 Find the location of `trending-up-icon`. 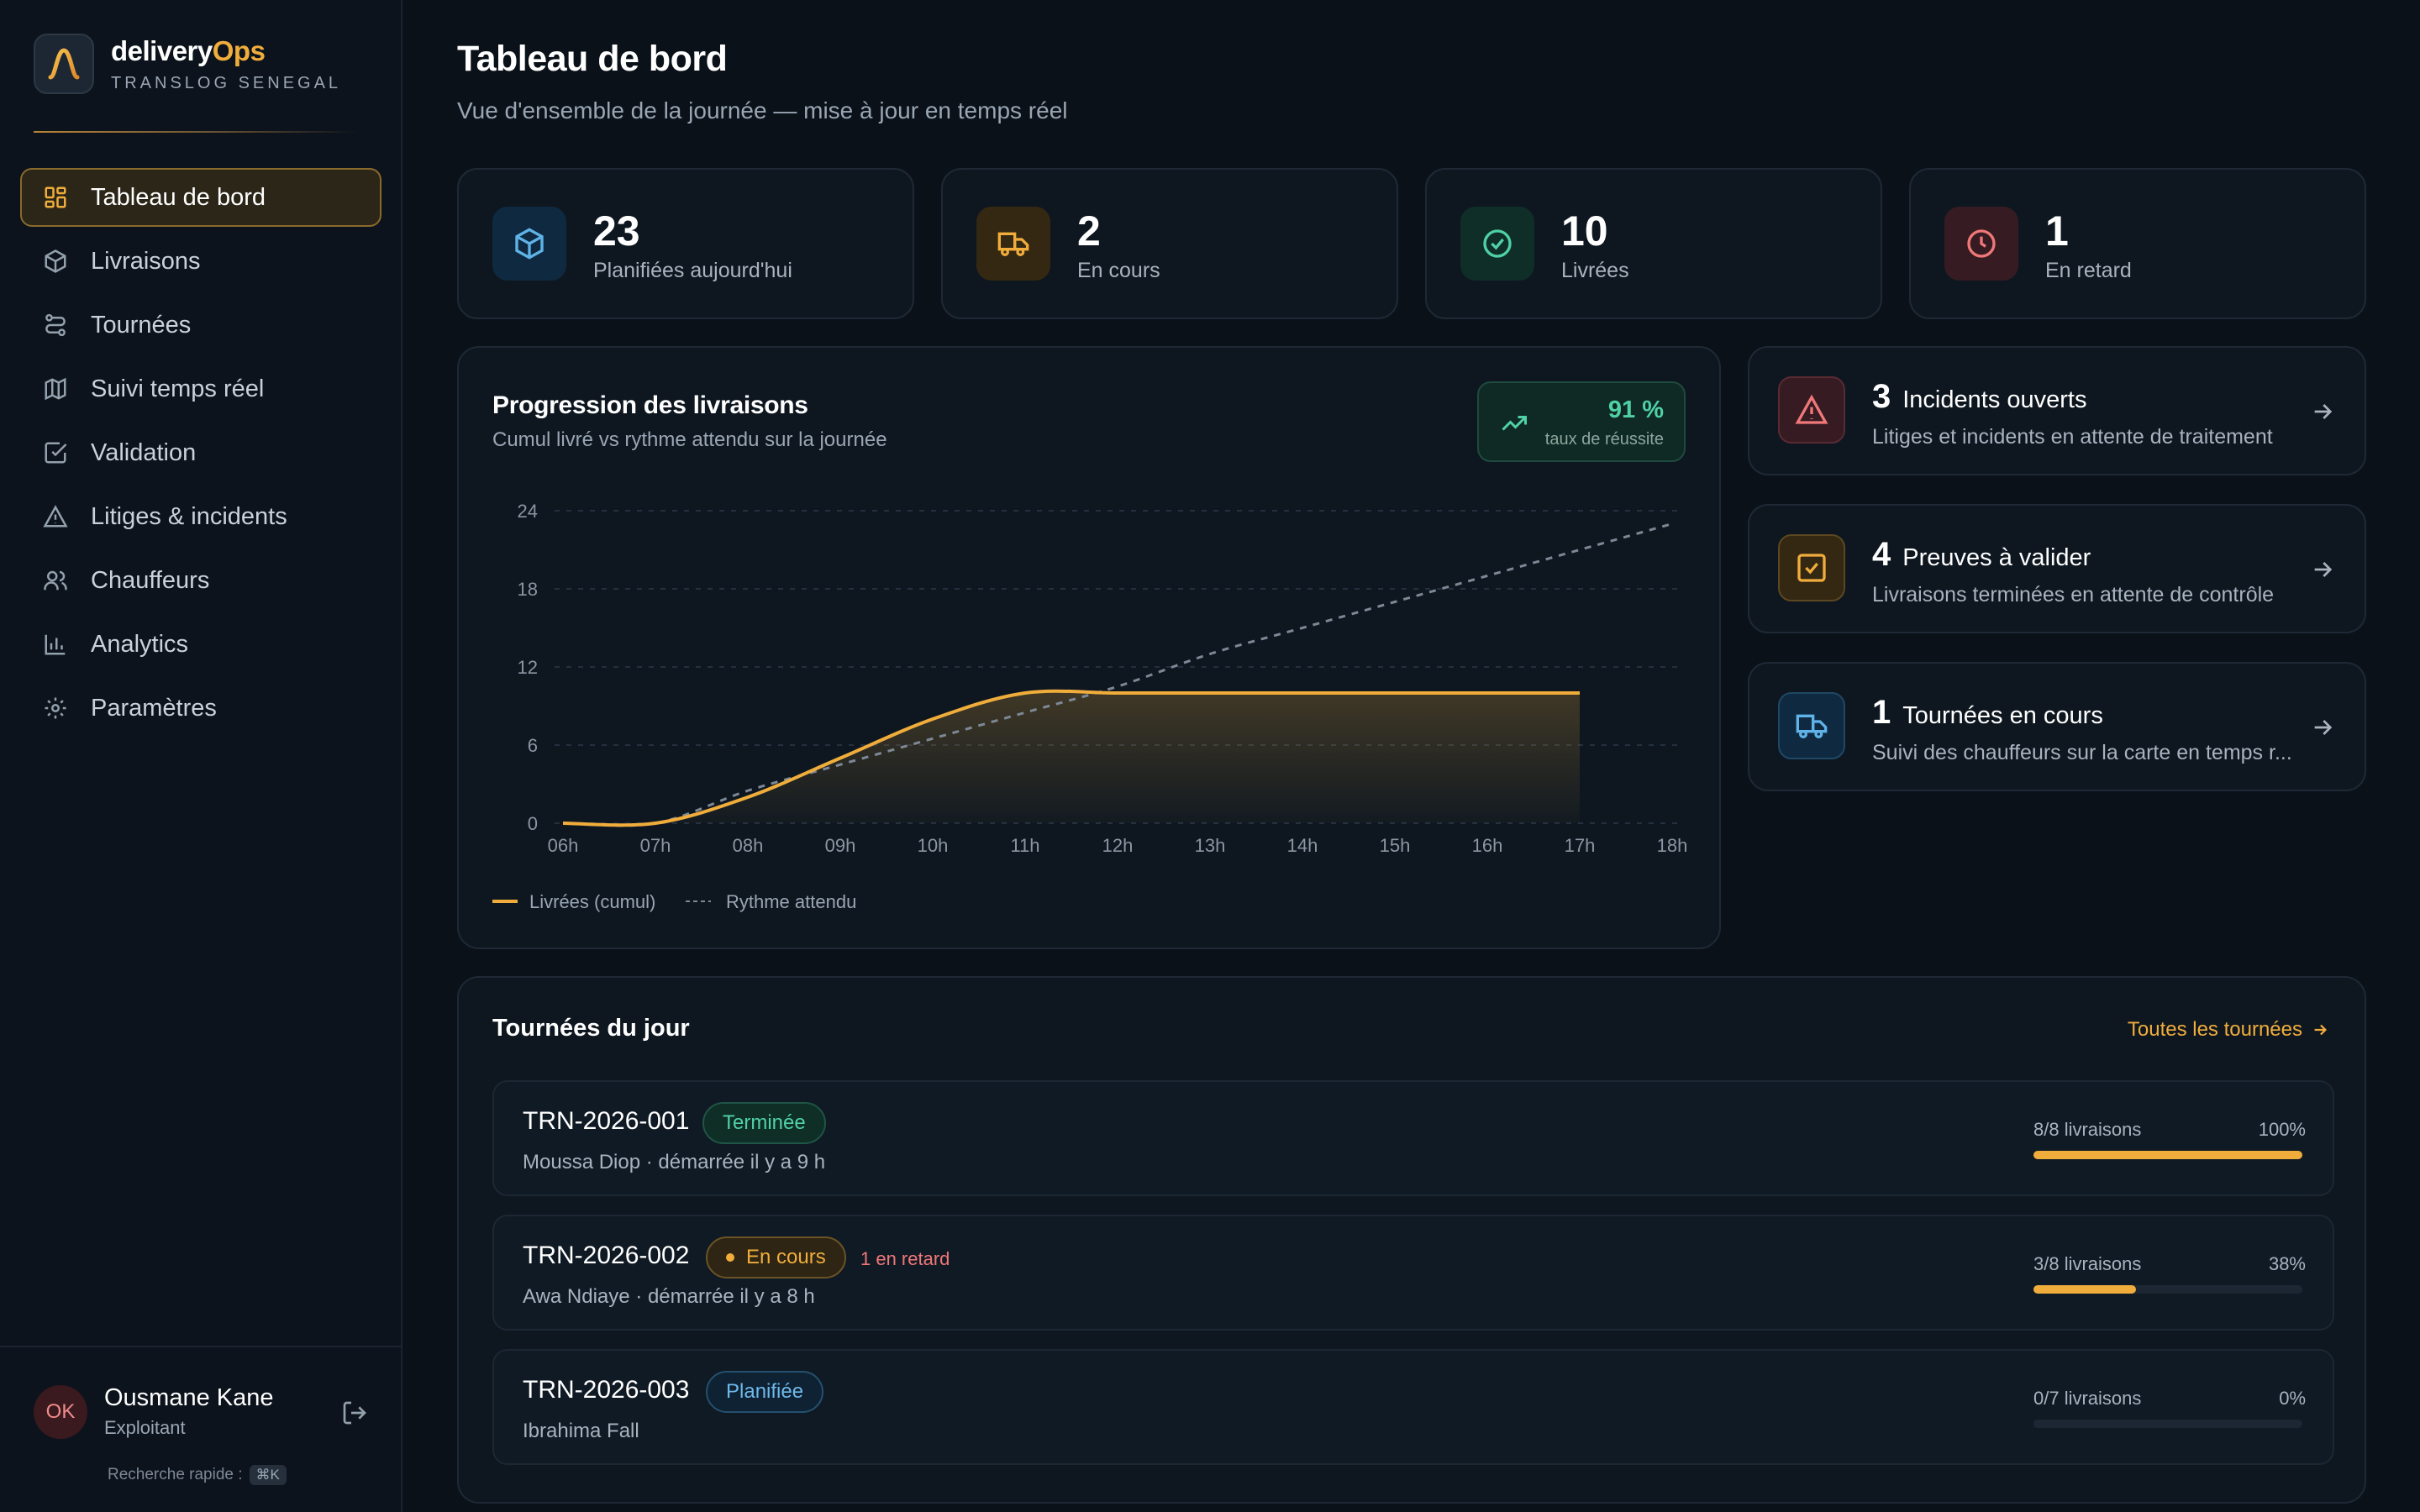

trending-up-icon is located at coordinates (1514, 423).